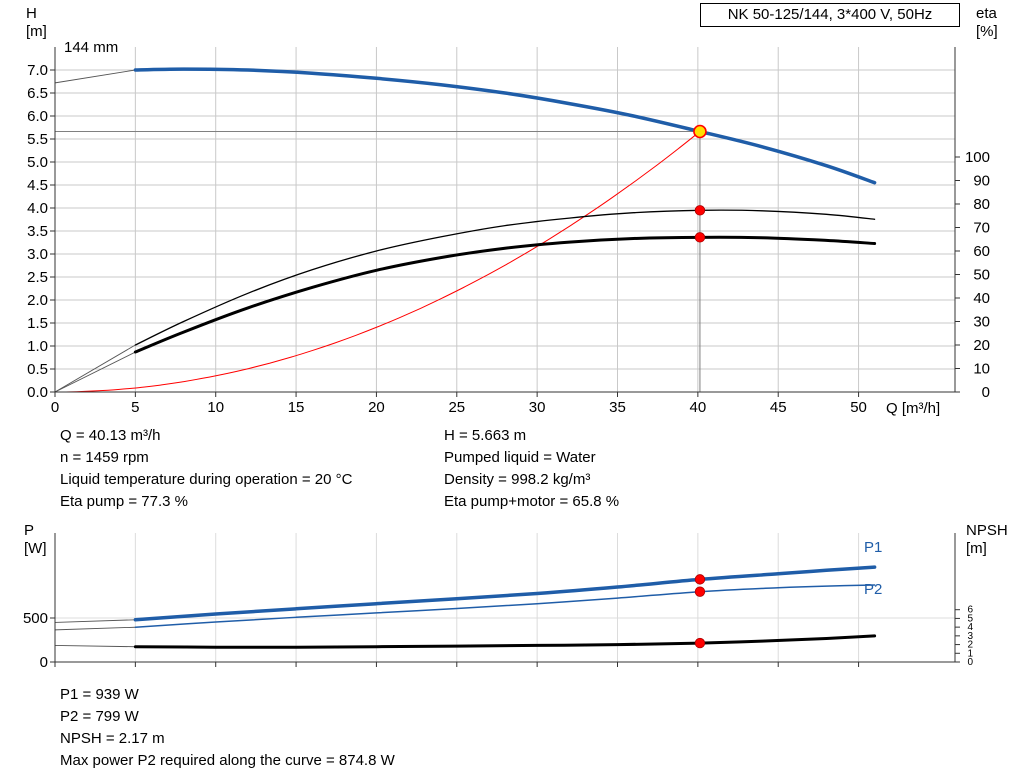  Describe the element at coordinates (95, 621) in the screenshot. I see `P1-extension-line` at that location.